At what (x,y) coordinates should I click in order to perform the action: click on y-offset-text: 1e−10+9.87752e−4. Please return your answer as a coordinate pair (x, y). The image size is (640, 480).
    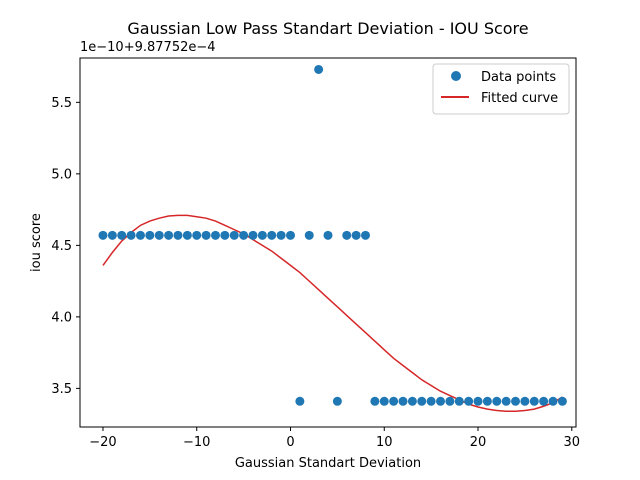
    Looking at the image, I should click on (148, 47).